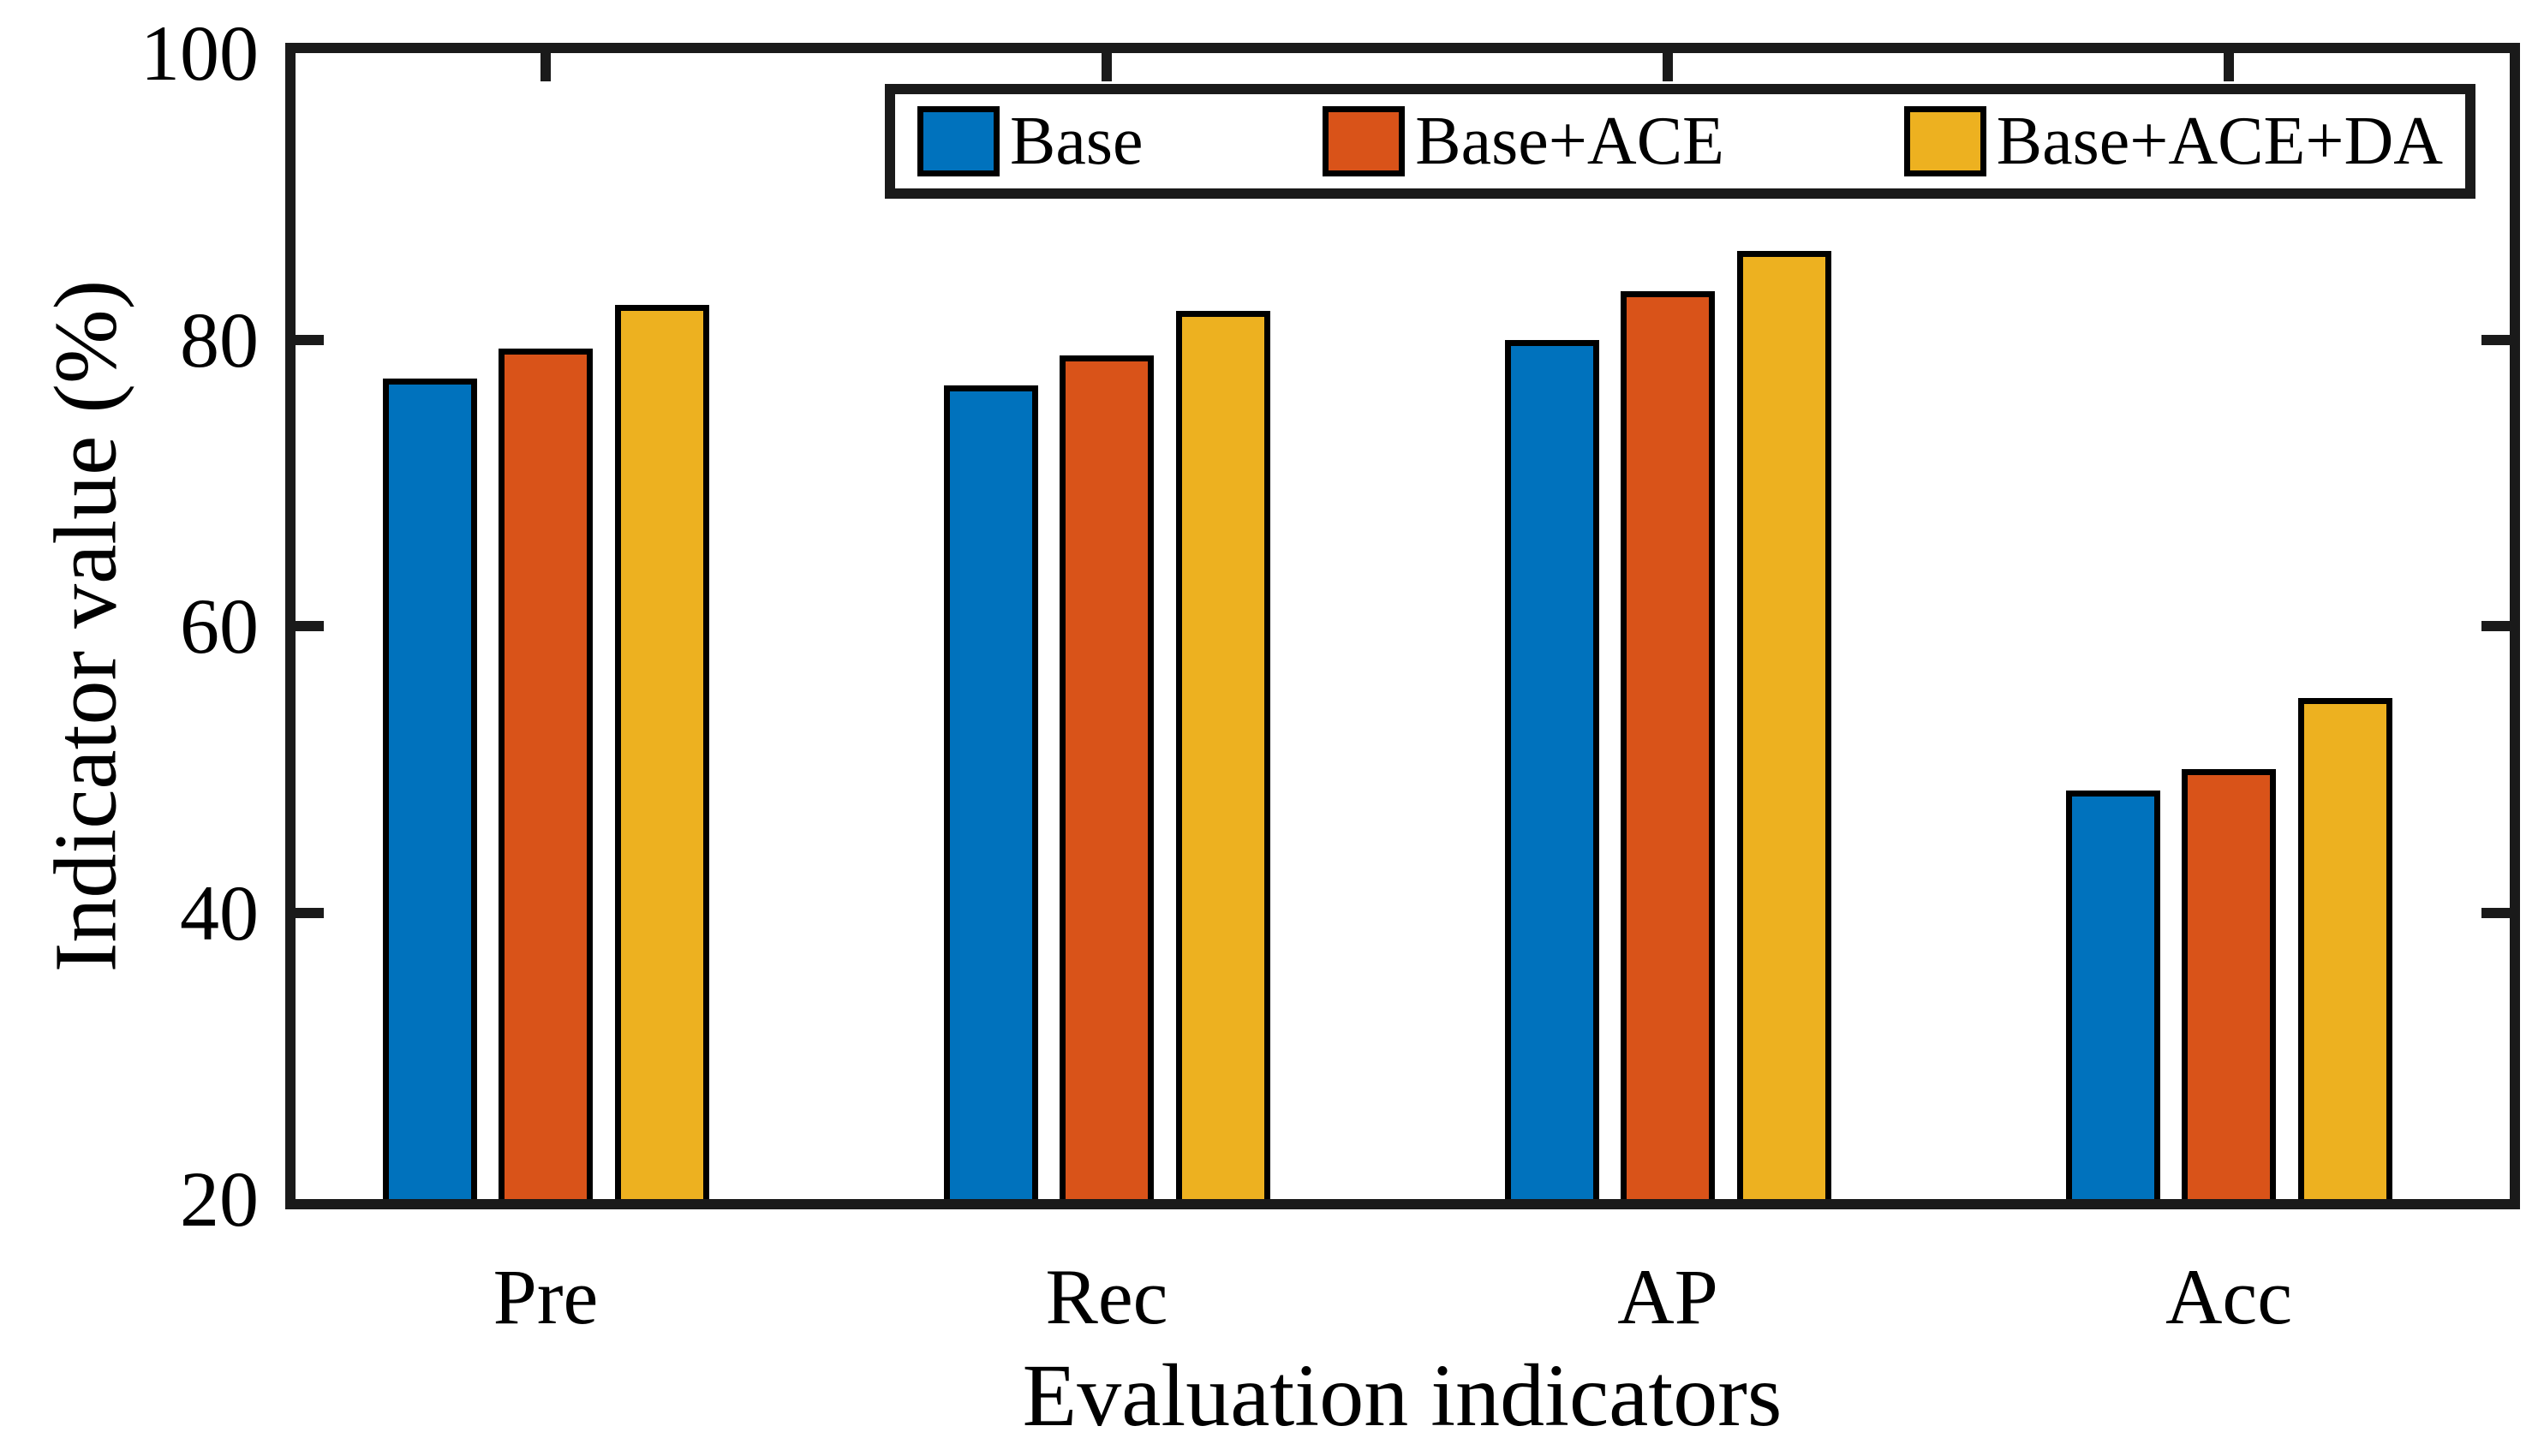 The image size is (2544, 1456). What do you see at coordinates (2229, 1296) in the screenshot?
I see `x-tick-label-acc: Acc` at bounding box center [2229, 1296].